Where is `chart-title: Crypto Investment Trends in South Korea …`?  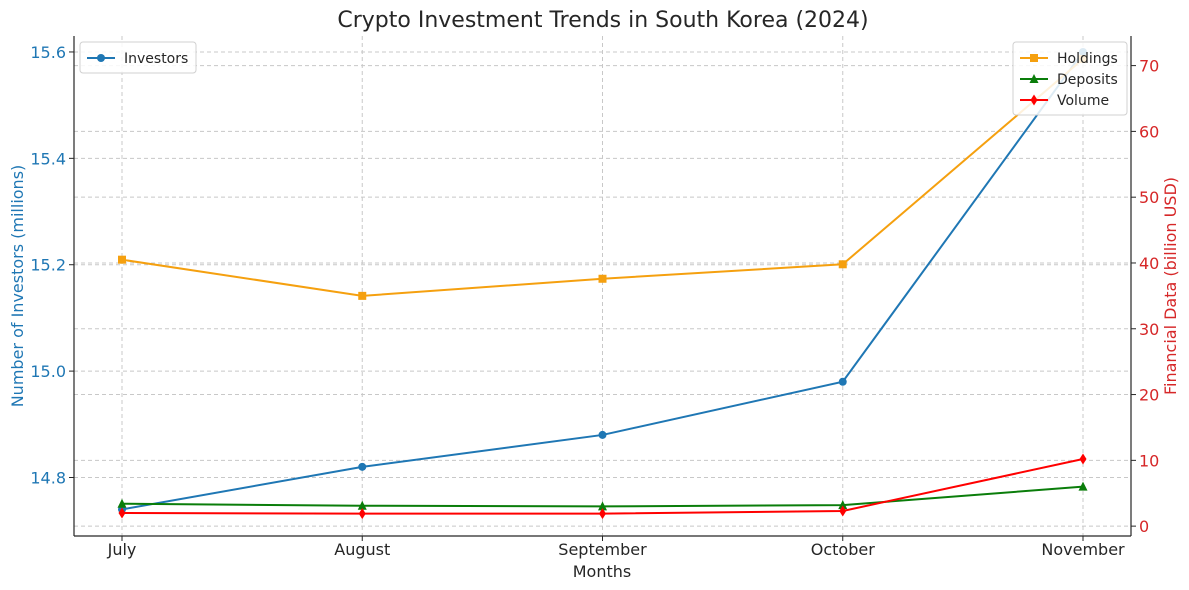
chart-title: Crypto Investment Trends in South Korea … is located at coordinates (602, 20).